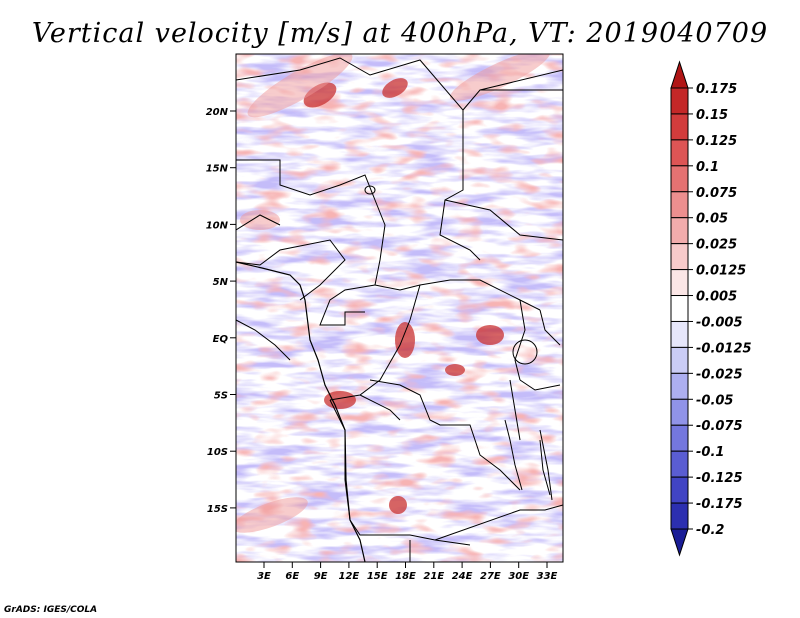  I want to click on colorbar-label: 0.075, so click(716, 193).